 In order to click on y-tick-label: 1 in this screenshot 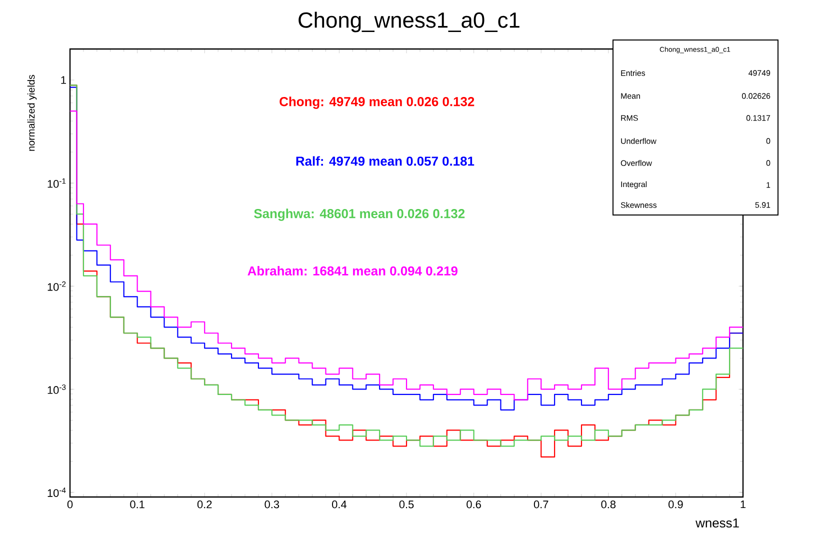, I will do `click(63, 80)`.